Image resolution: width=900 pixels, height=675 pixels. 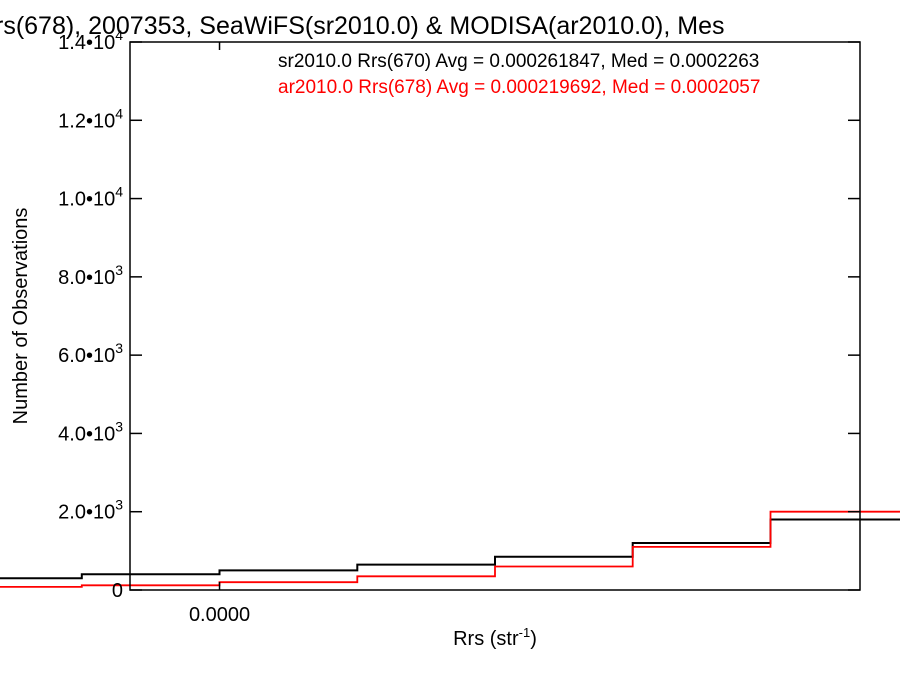 I want to click on y-tick-label: 4.0•103, so click(x=90, y=431).